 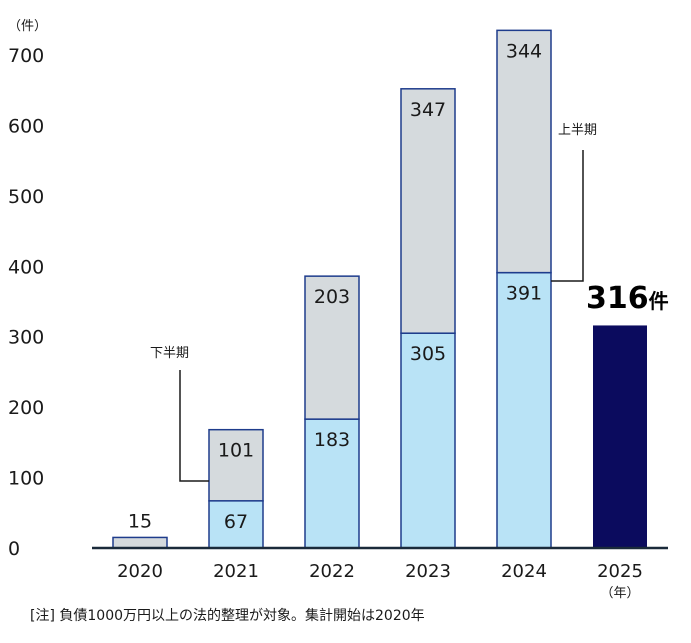 What do you see at coordinates (26, 267) in the screenshot?
I see `y-tick-label: 400` at bounding box center [26, 267].